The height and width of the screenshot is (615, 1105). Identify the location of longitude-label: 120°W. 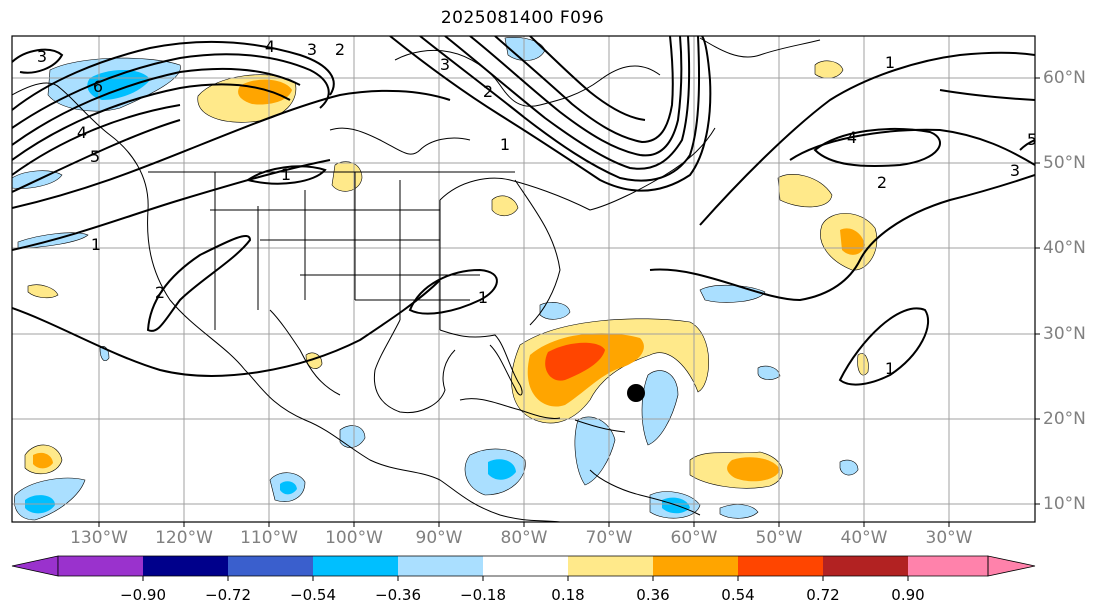
(184, 538).